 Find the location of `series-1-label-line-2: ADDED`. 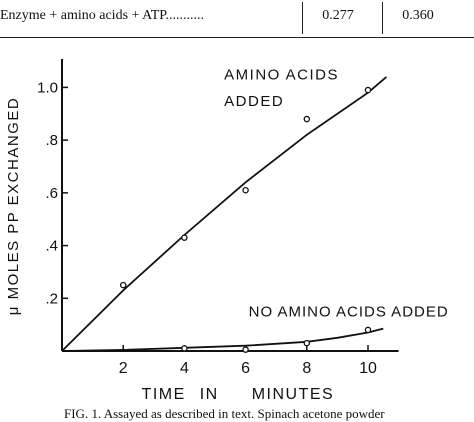

series-1-label-line-2: ADDED is located at coordinates (254, 101).